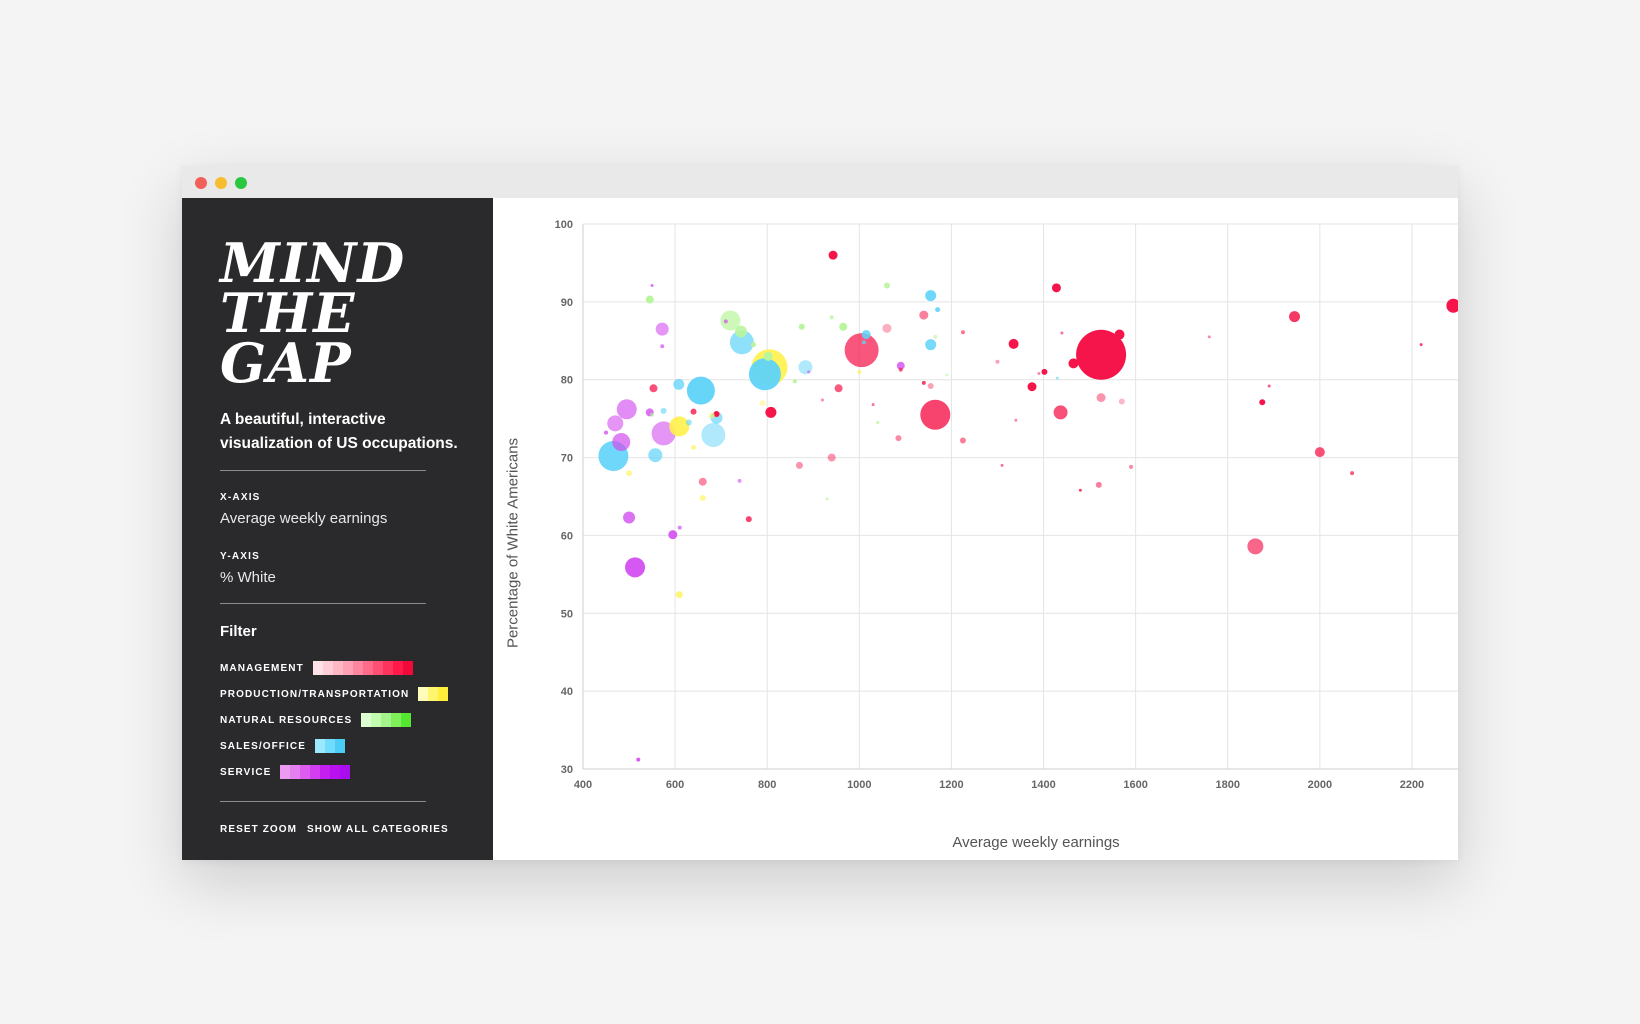 This screenshot has width=1640, height=1024. Describe the element at coordinates (221, 183) in the screenshot. I see `minimize-window-button` at that location.